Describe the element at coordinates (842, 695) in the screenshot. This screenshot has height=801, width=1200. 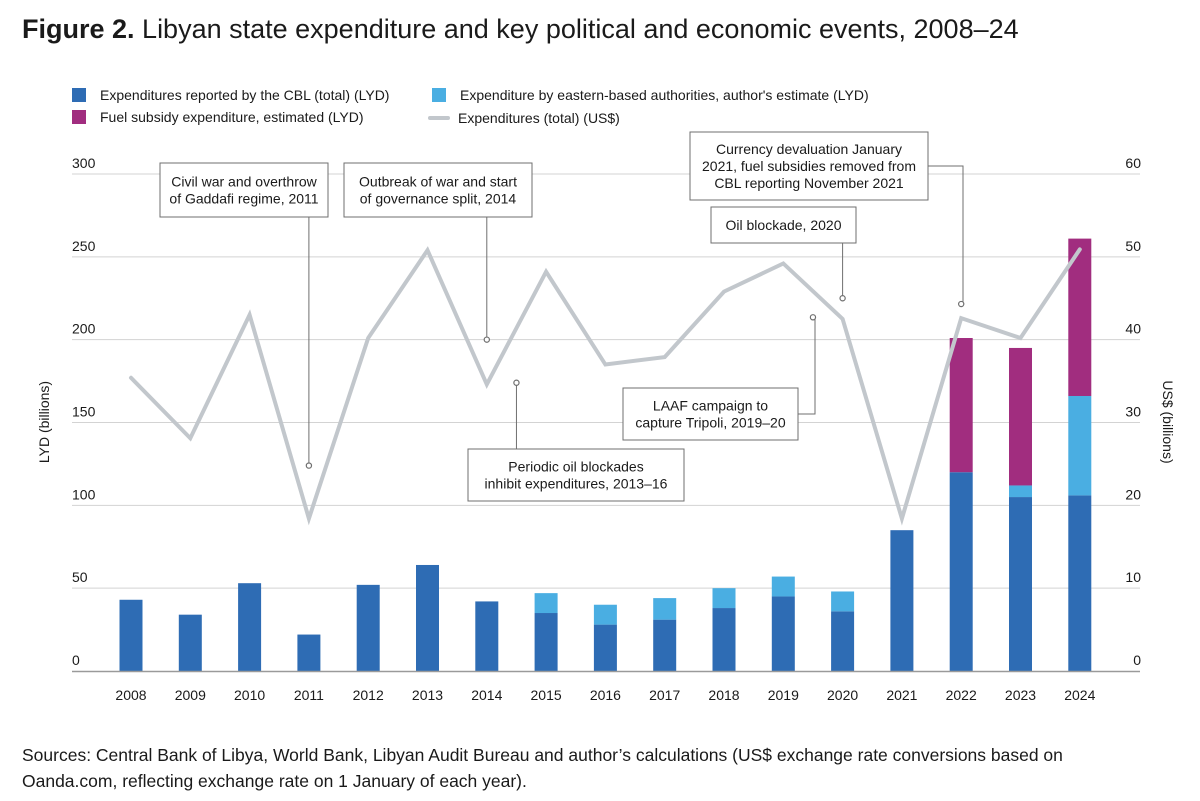
I see `x-tick-label: 2020` at that location.